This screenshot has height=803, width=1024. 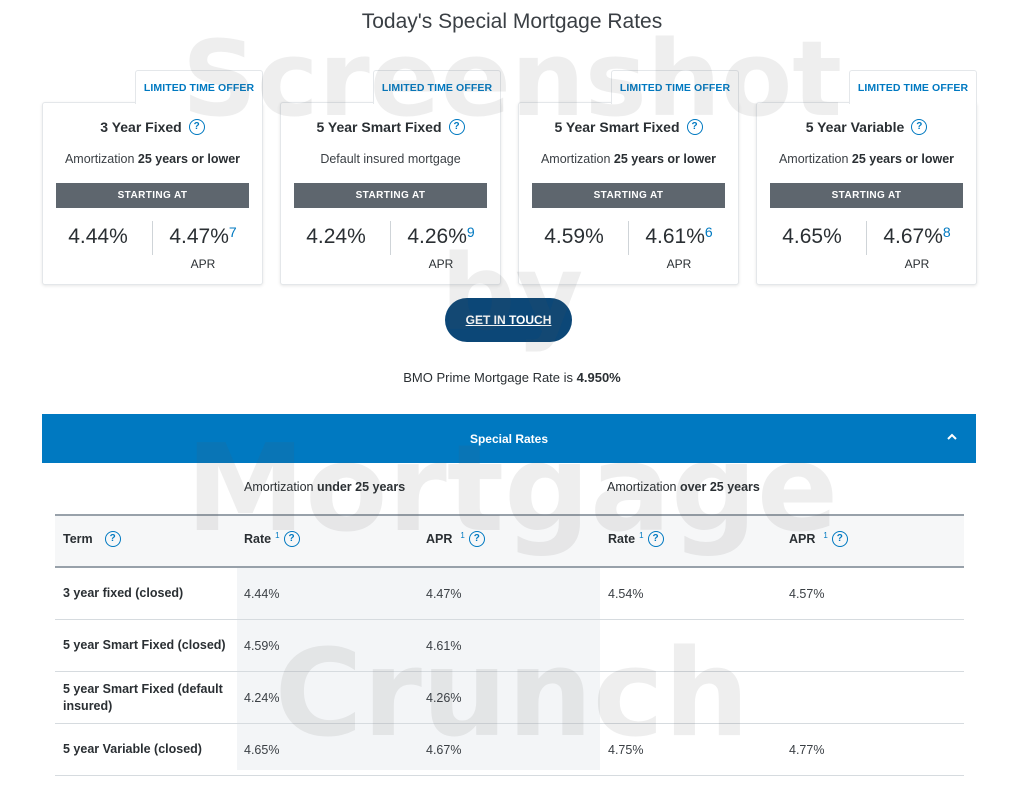 I want to click on page-title: Today's Special Mortgage Rates, so click(x=512, y=21).